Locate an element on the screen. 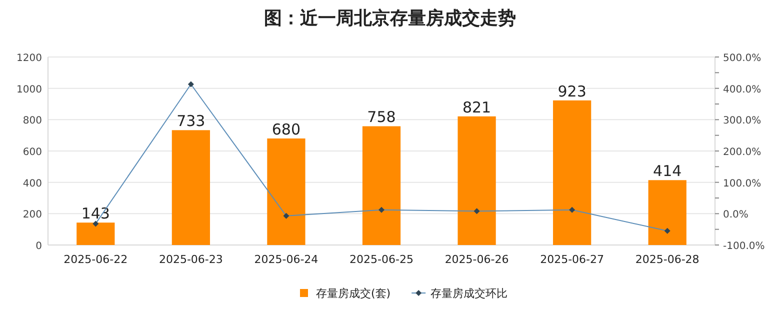  y-tick-label: 400 is located at coordinates (32, 184).